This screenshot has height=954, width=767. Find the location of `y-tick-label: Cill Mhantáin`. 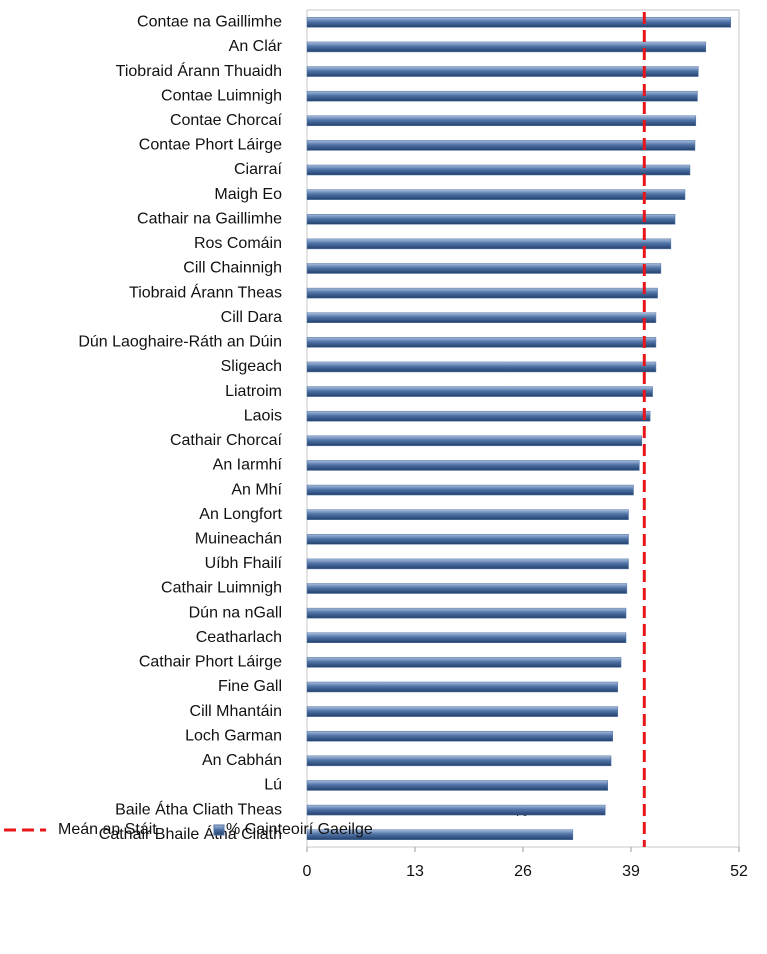

y-tick-label: Cill Mhantáin is located at coordinates (236, 711).